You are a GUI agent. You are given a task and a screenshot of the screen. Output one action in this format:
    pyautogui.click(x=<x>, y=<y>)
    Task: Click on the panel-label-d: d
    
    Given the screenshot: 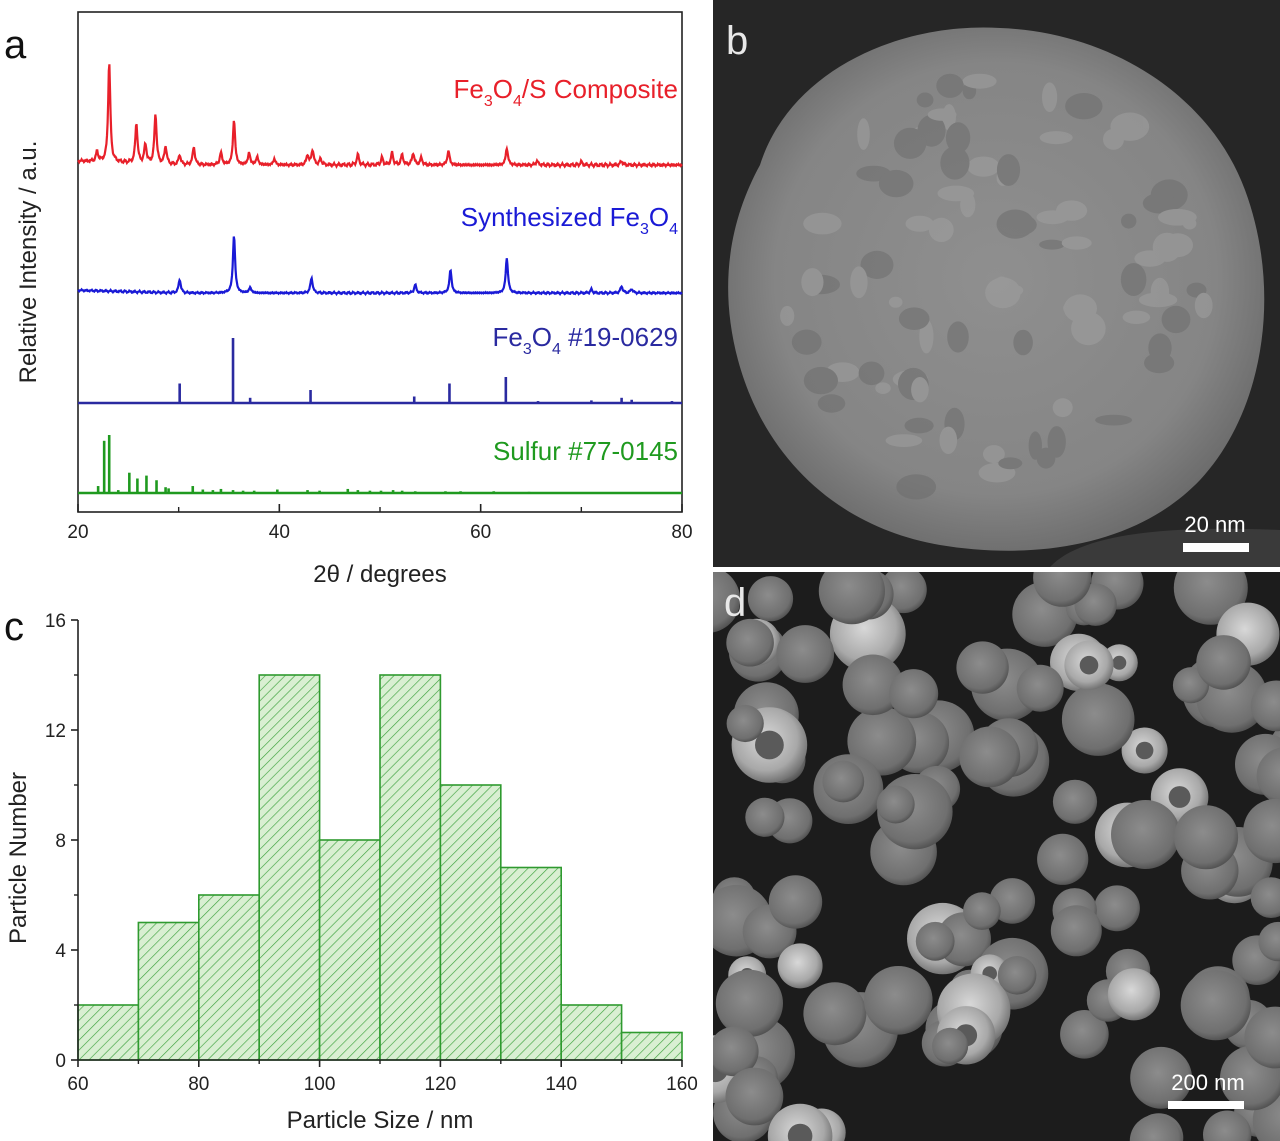 What is the action you would take?
    pyautogui.click(x=735, y=603)
    